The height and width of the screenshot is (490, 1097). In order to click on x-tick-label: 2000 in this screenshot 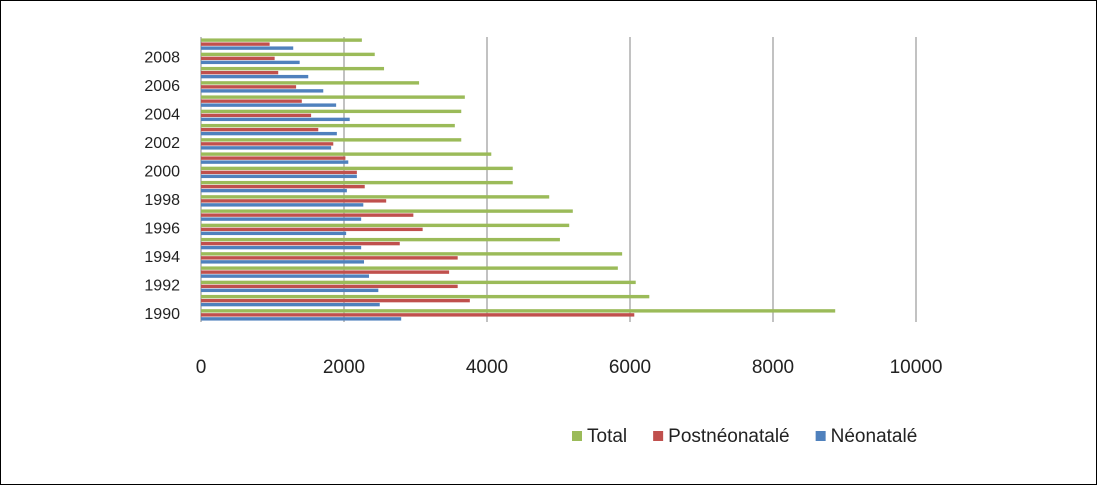, I will do `click(344, 367)`.